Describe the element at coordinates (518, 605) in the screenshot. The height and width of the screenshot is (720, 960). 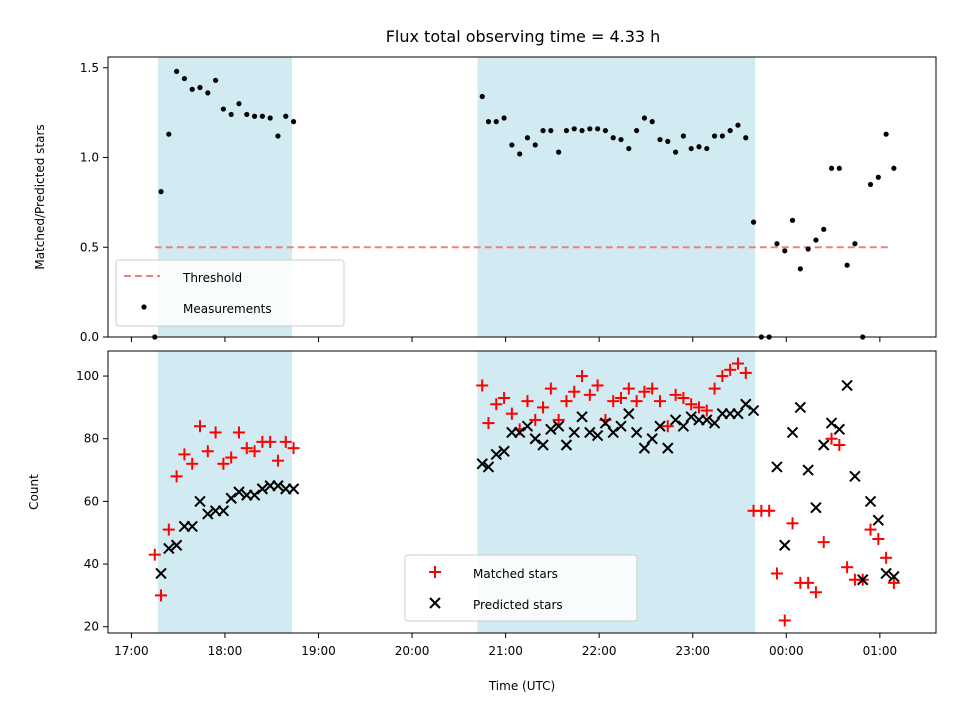
I see `predicted-legend-label: Predicted stars` at that location.